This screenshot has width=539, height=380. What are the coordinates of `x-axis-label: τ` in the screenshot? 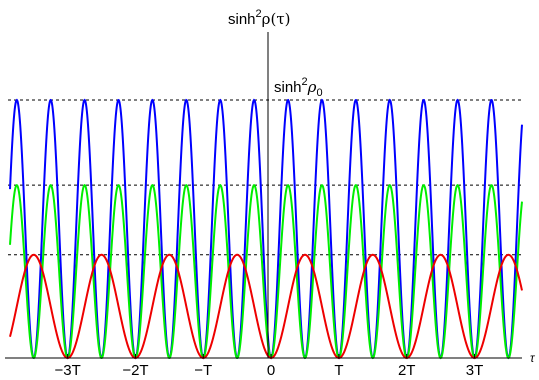 It's located at (533, 358).